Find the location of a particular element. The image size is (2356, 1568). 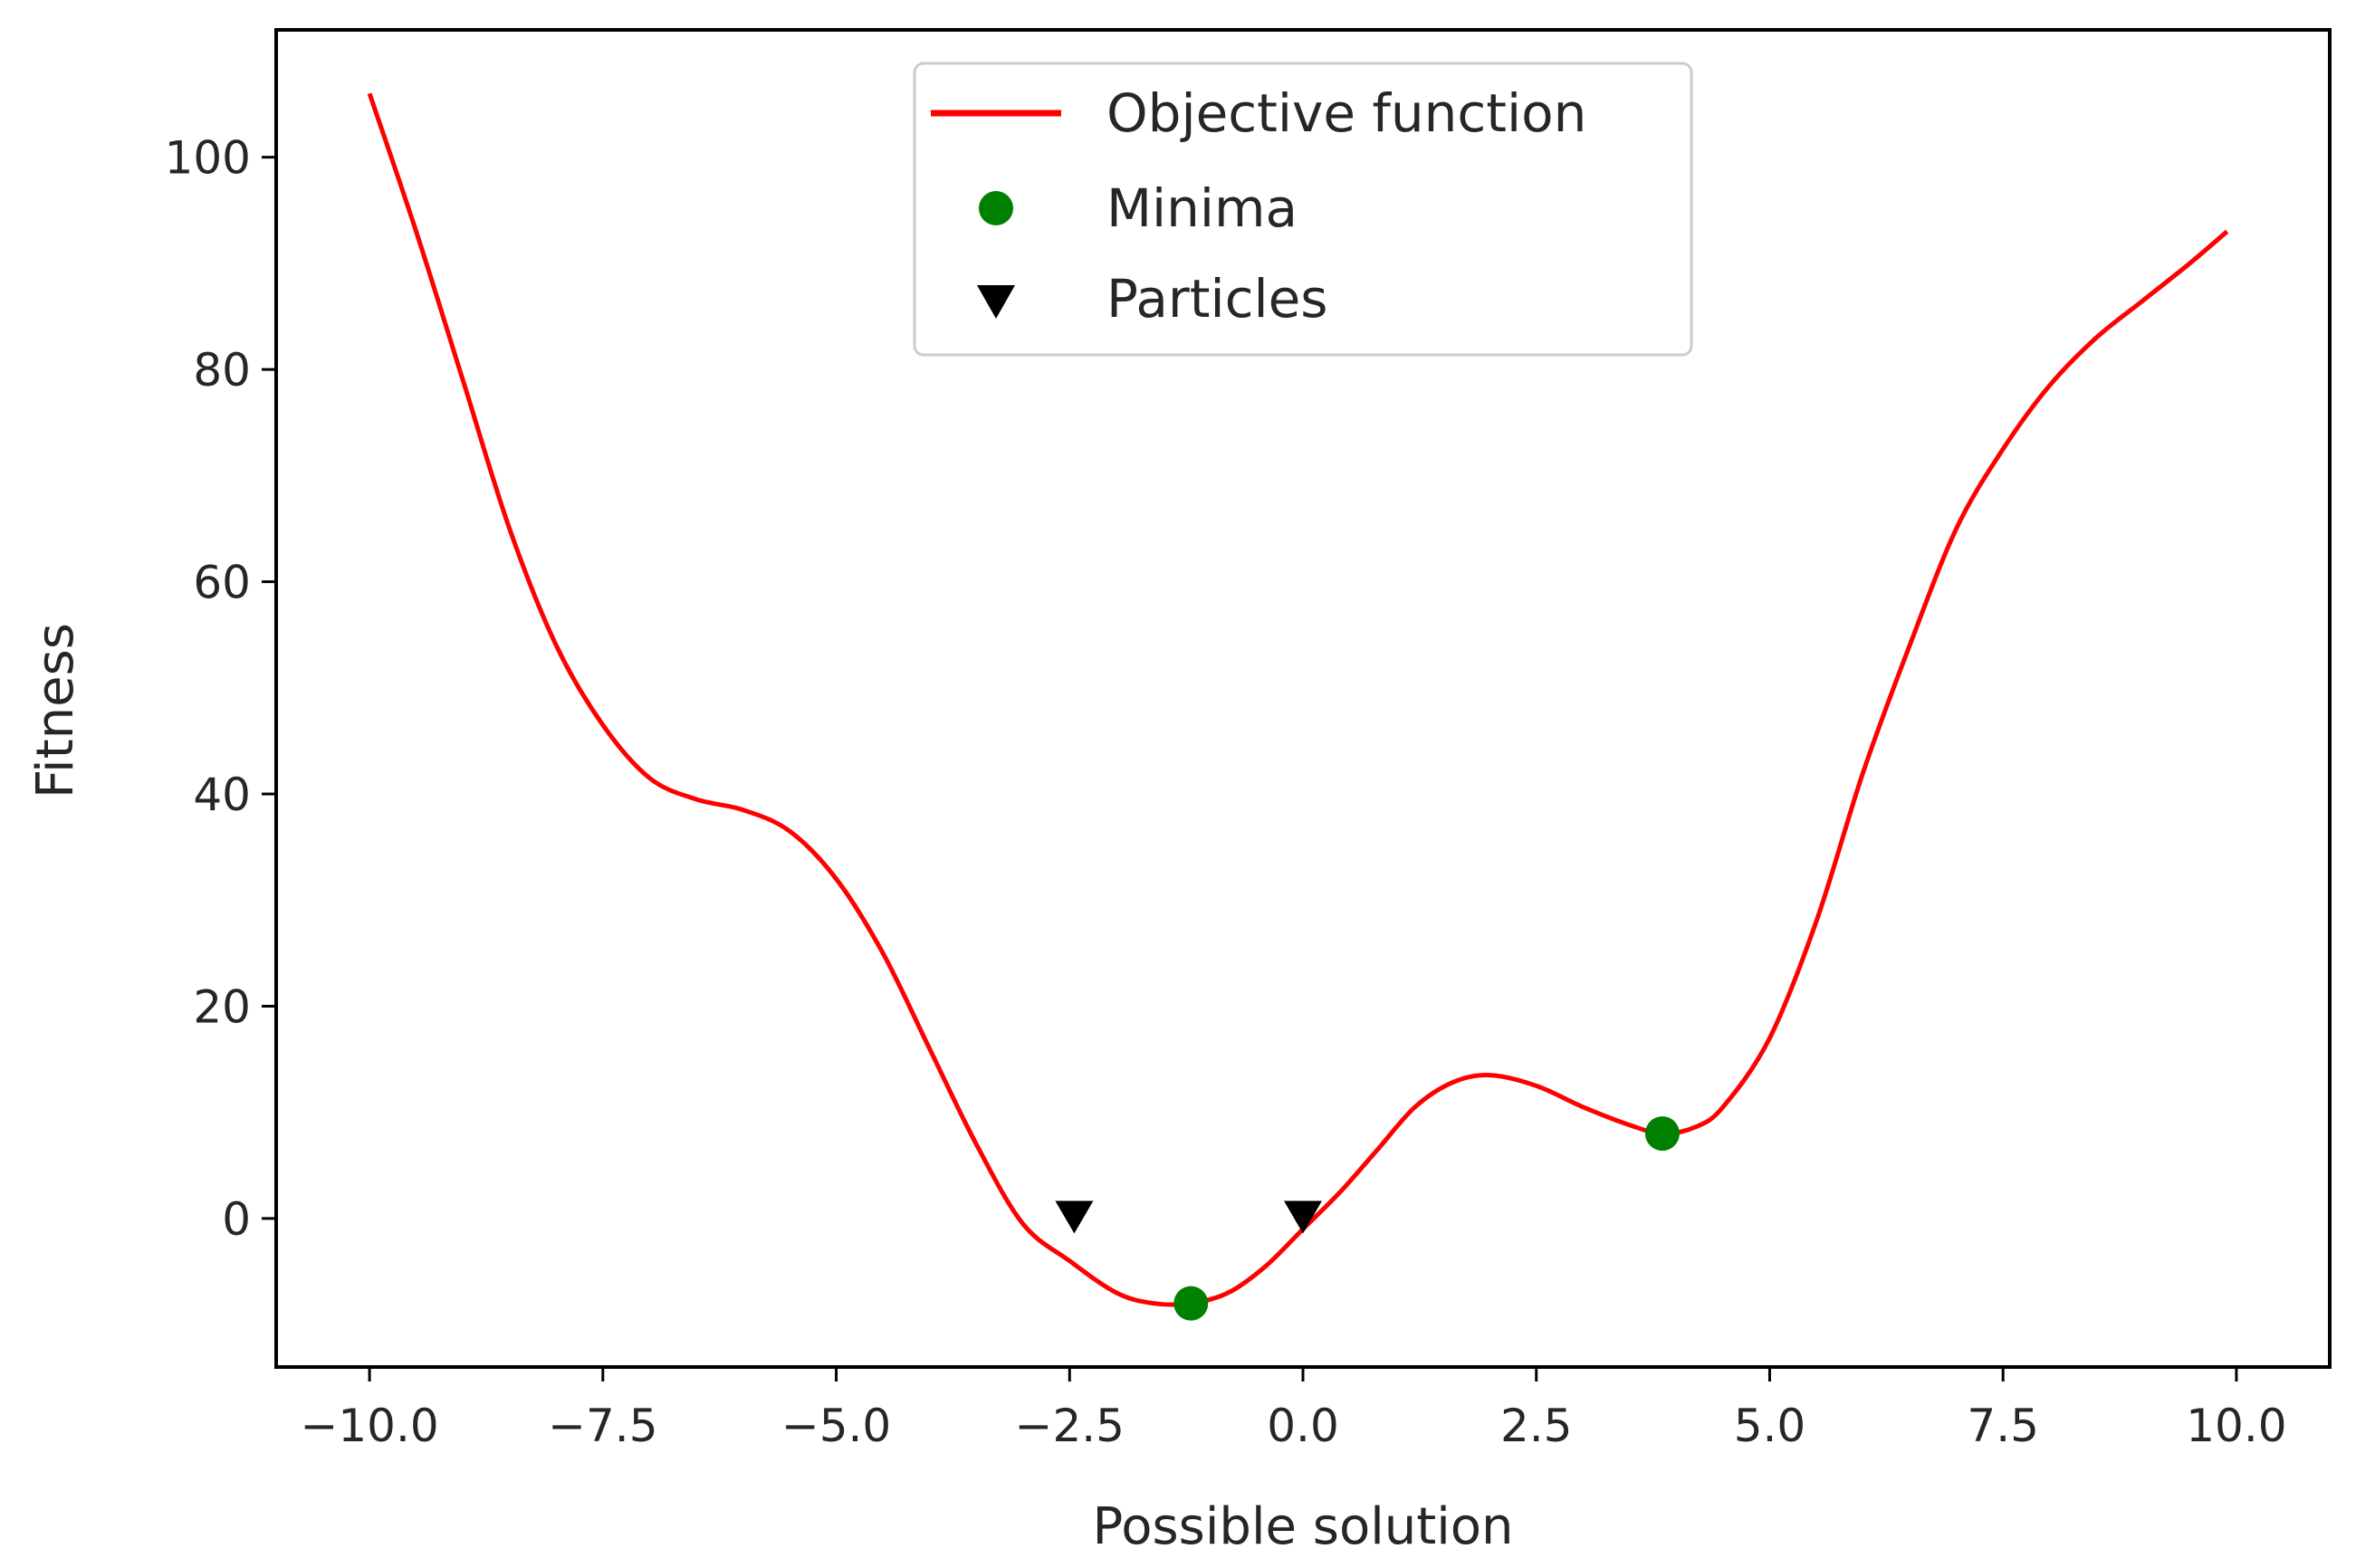

y-tick-label: 80 is located at coordinates (222, 370).